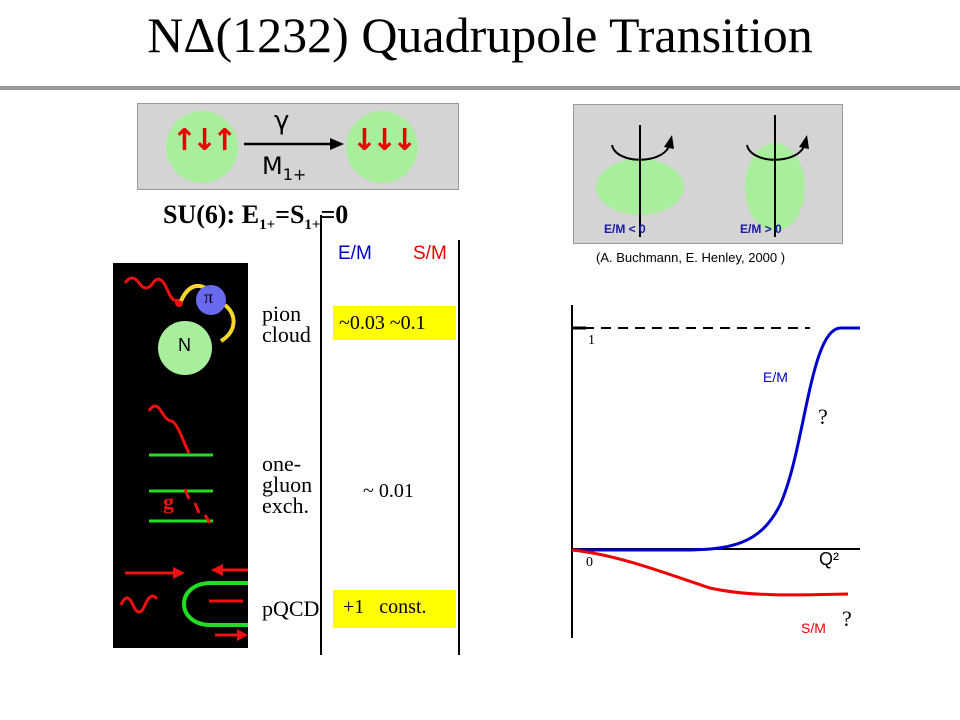  I want to click on col-header-sm: S/M, so click(430, 253).